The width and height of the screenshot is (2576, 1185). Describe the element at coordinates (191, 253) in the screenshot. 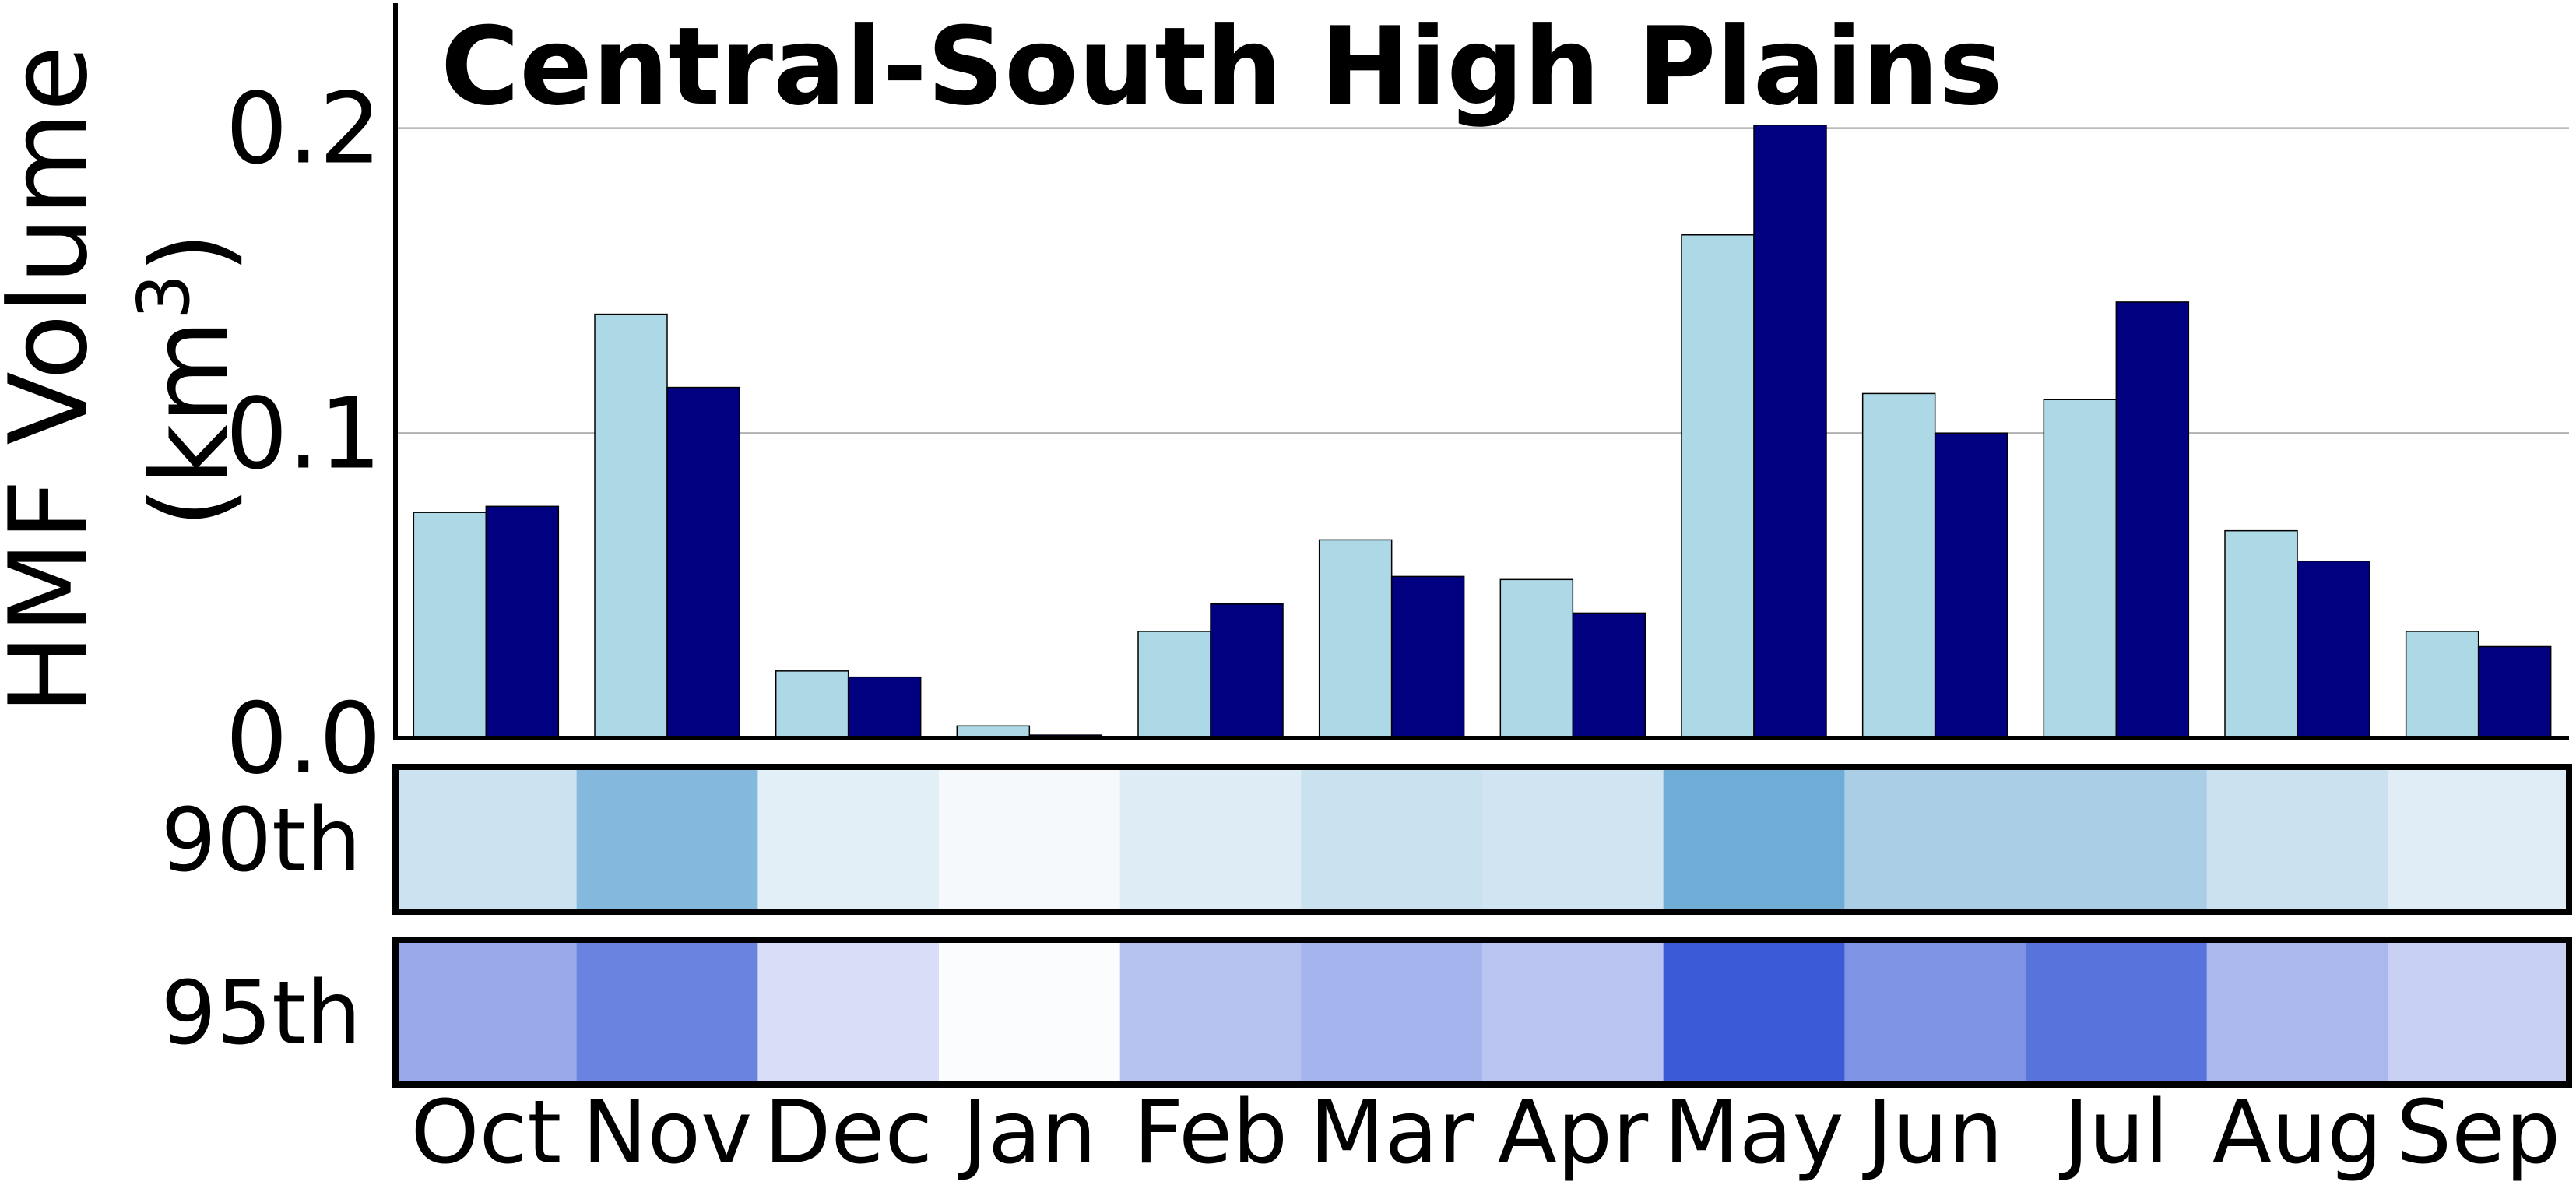

I see `y-axis-unit-close: )` at that location.